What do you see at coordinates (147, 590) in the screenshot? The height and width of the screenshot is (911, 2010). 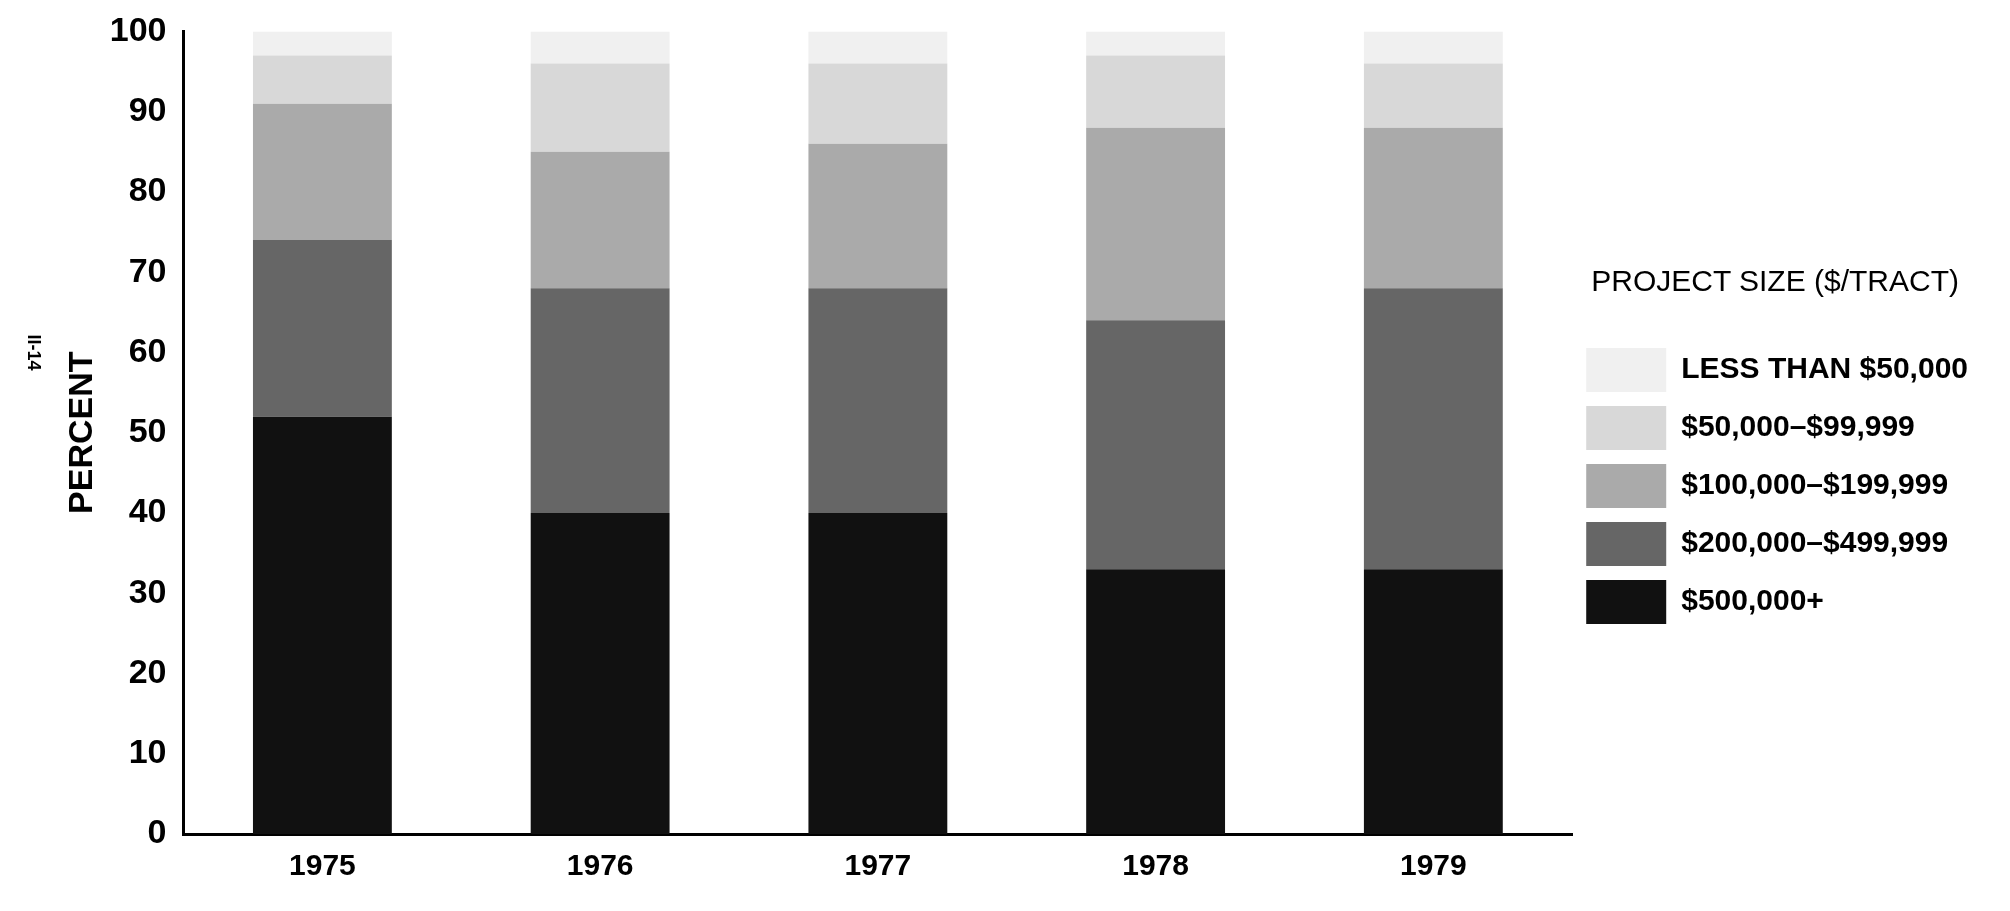 I see `y-tick-label: 30` at bounding box center [147, 590].